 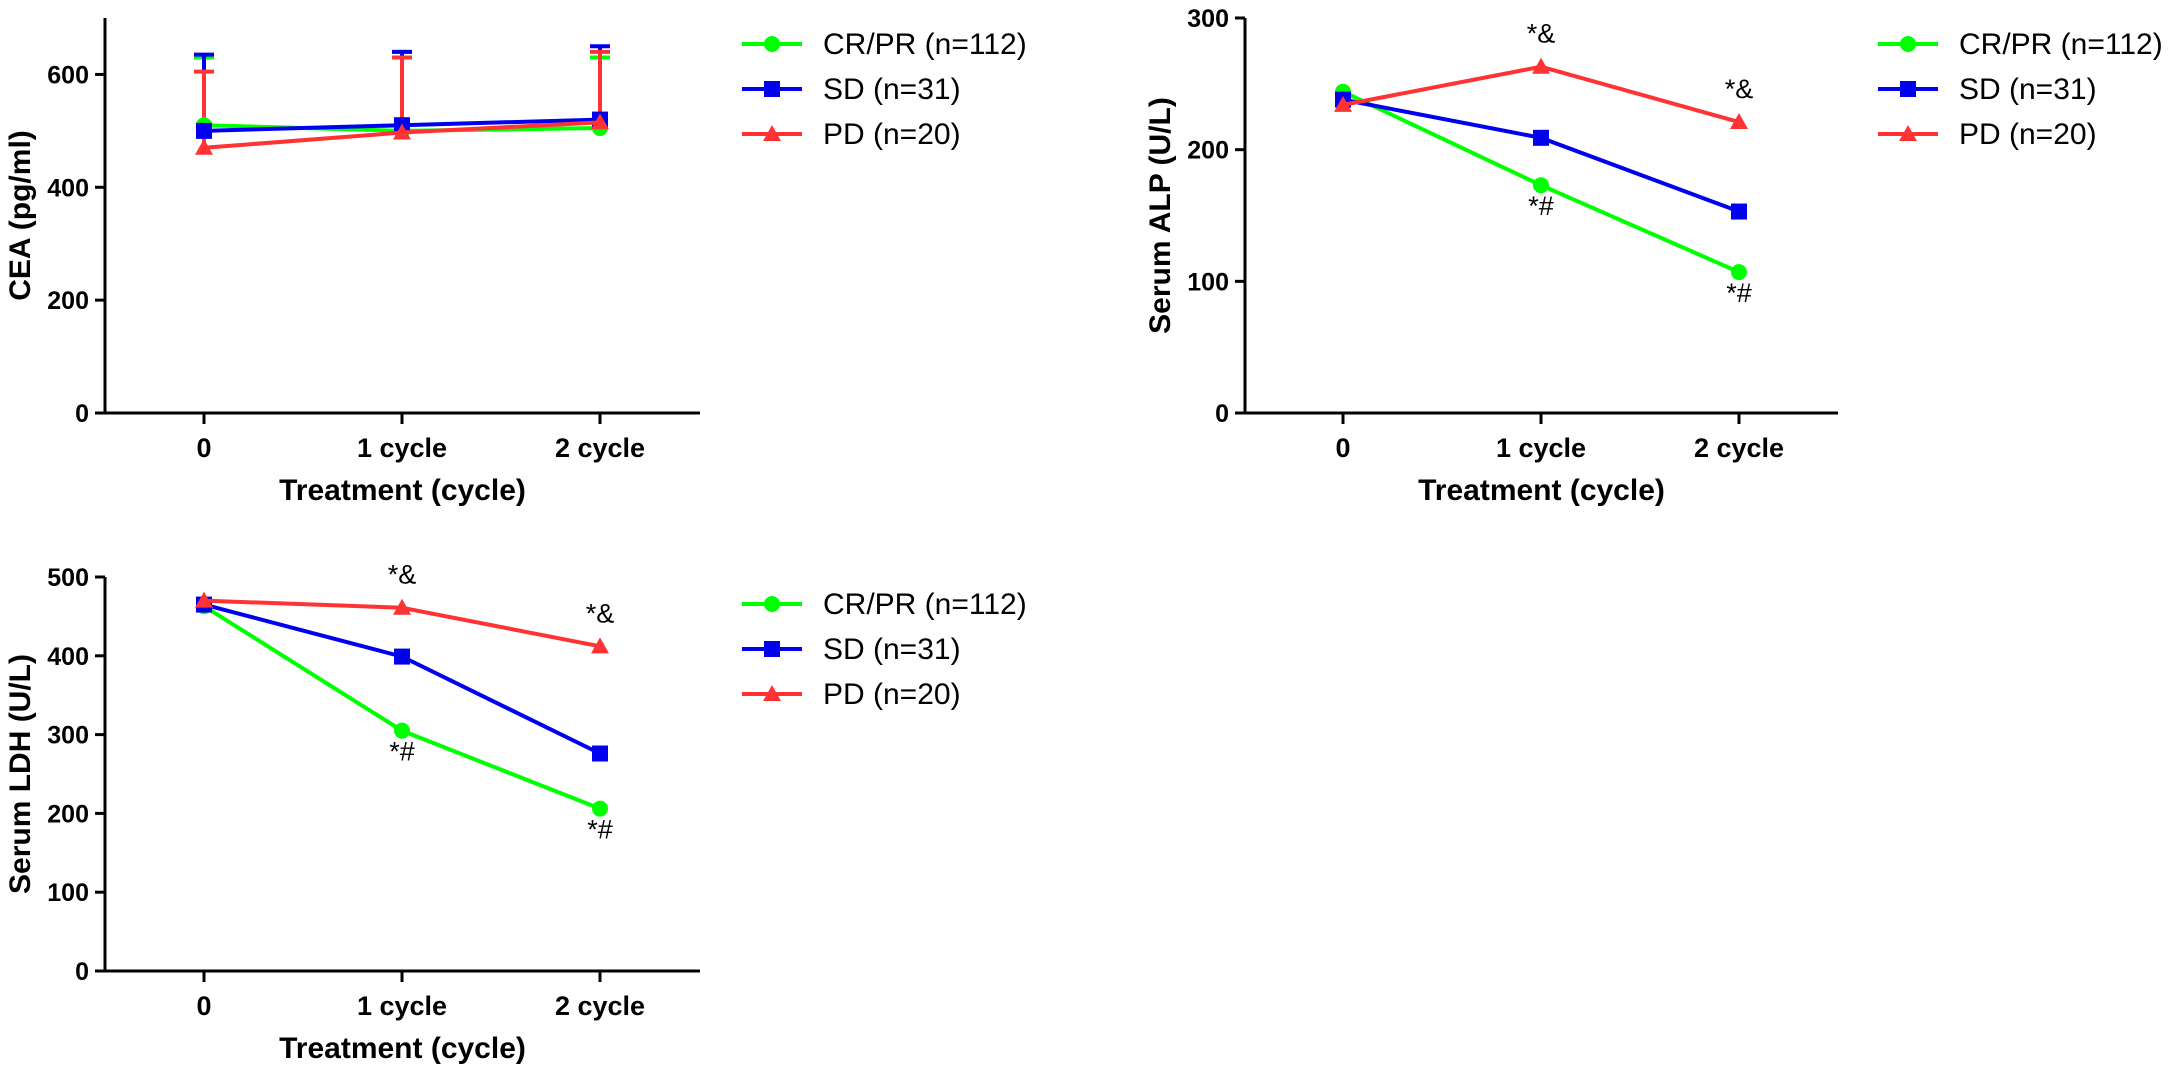 I want to click on y-axis-title: Serum LDH (U/L), so click(x=20, y=774).